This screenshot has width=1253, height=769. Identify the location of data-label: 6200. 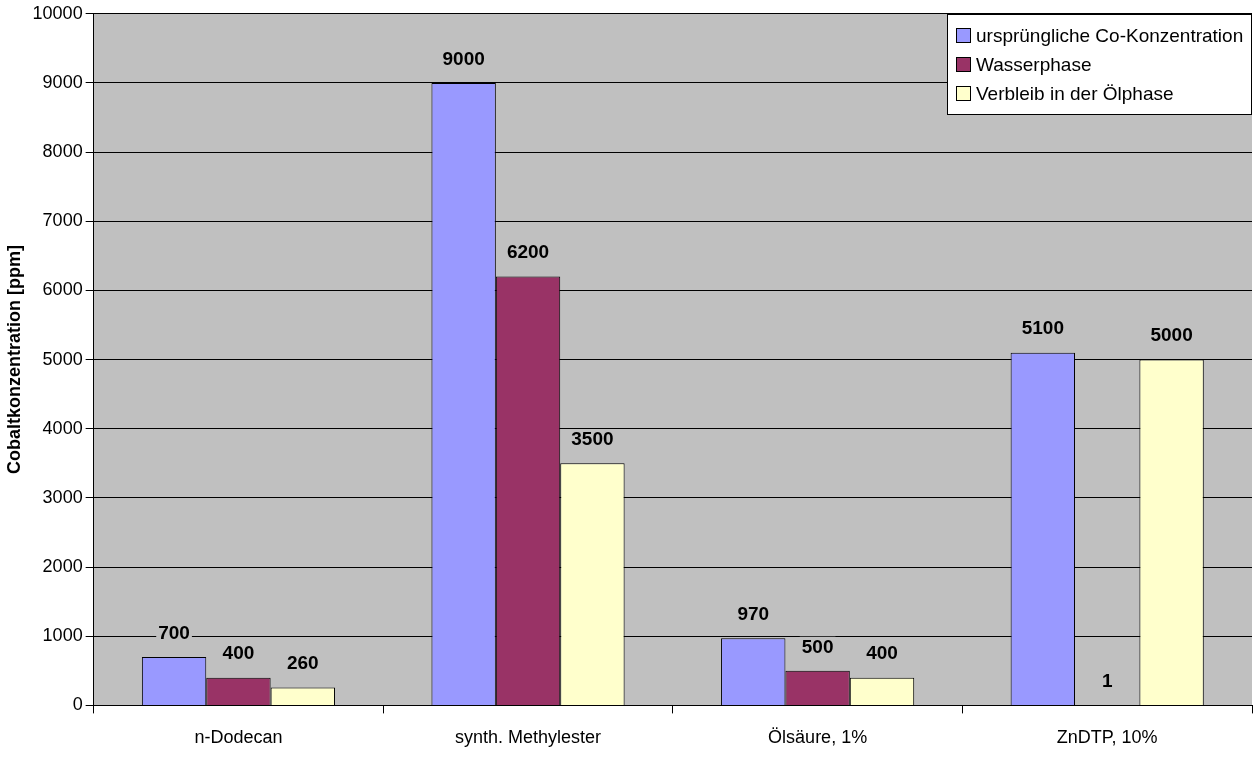
(528, 252).